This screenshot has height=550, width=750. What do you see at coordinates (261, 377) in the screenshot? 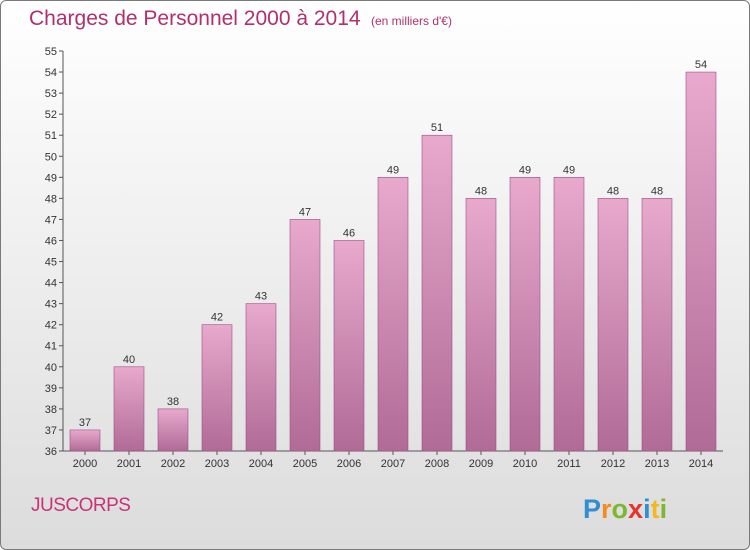
I see `bar-2004` at bounding box center [261, 377].